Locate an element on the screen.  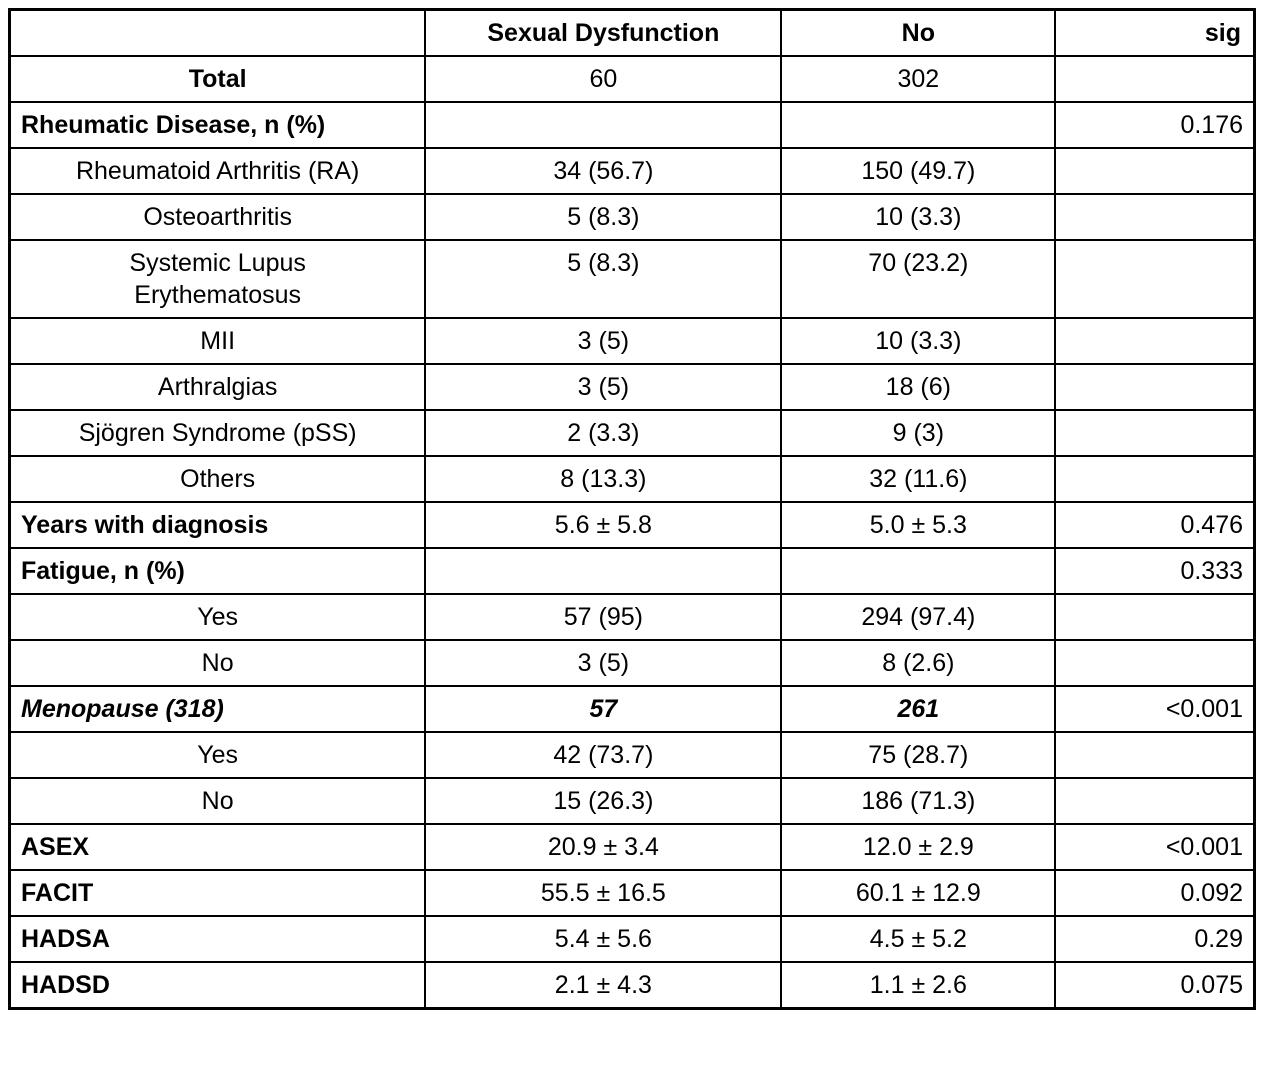
cell-no: 32 (11.6) is located at coordinates (918, 479).